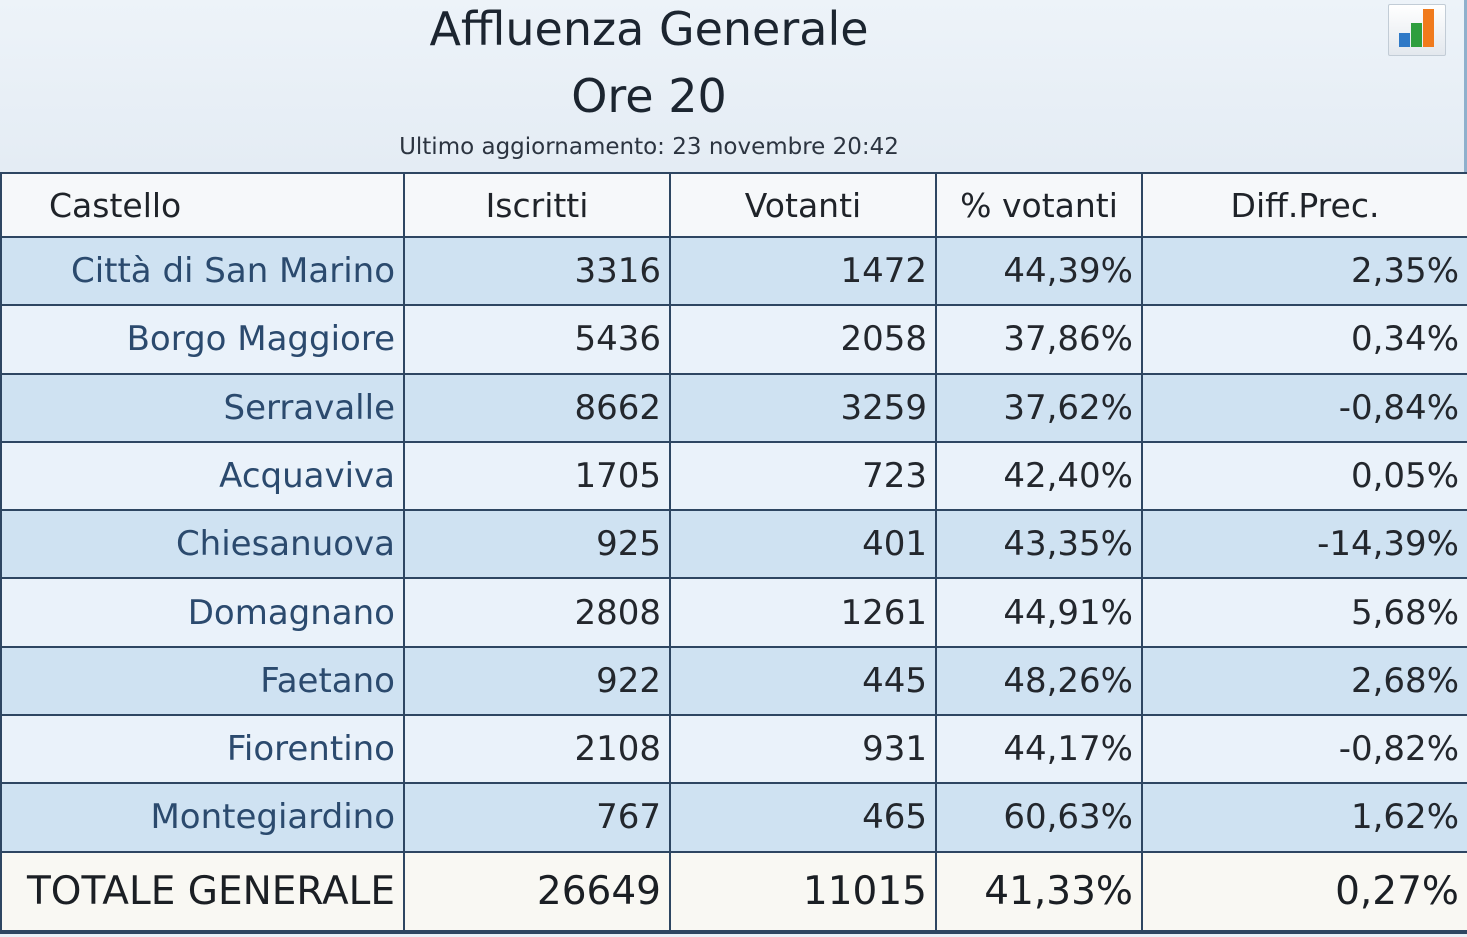 This screenshot has height=937, width=1467. What do you see at coordinates (537, 271) in the screenshot?
I see `iscritti-cell: 3316` at bounding box center [537, 271].